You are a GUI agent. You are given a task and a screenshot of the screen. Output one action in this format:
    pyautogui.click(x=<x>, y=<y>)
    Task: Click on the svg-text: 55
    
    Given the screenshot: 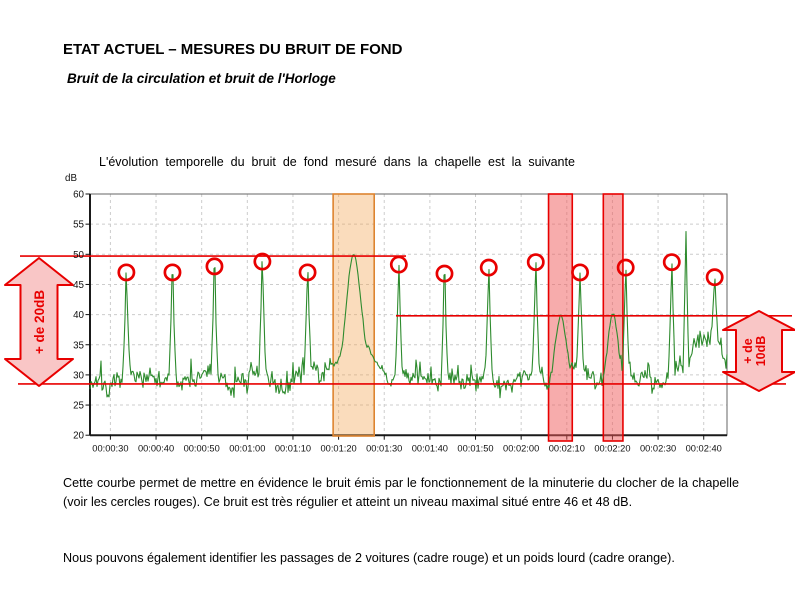 What is the action you would take?
    pyautogui.click(x=78, y=225)
    